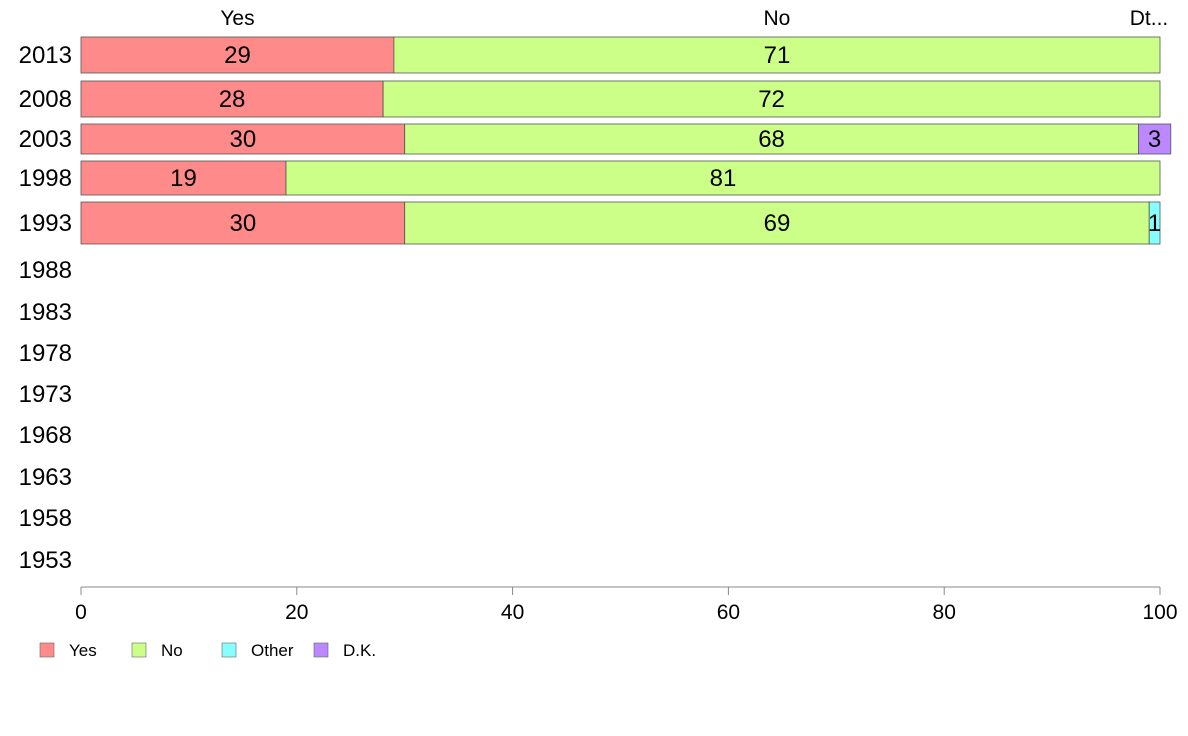  Describe the element at coordinates (296, 612) in the screenshot. I see `x-tick-label: 20` at that location.